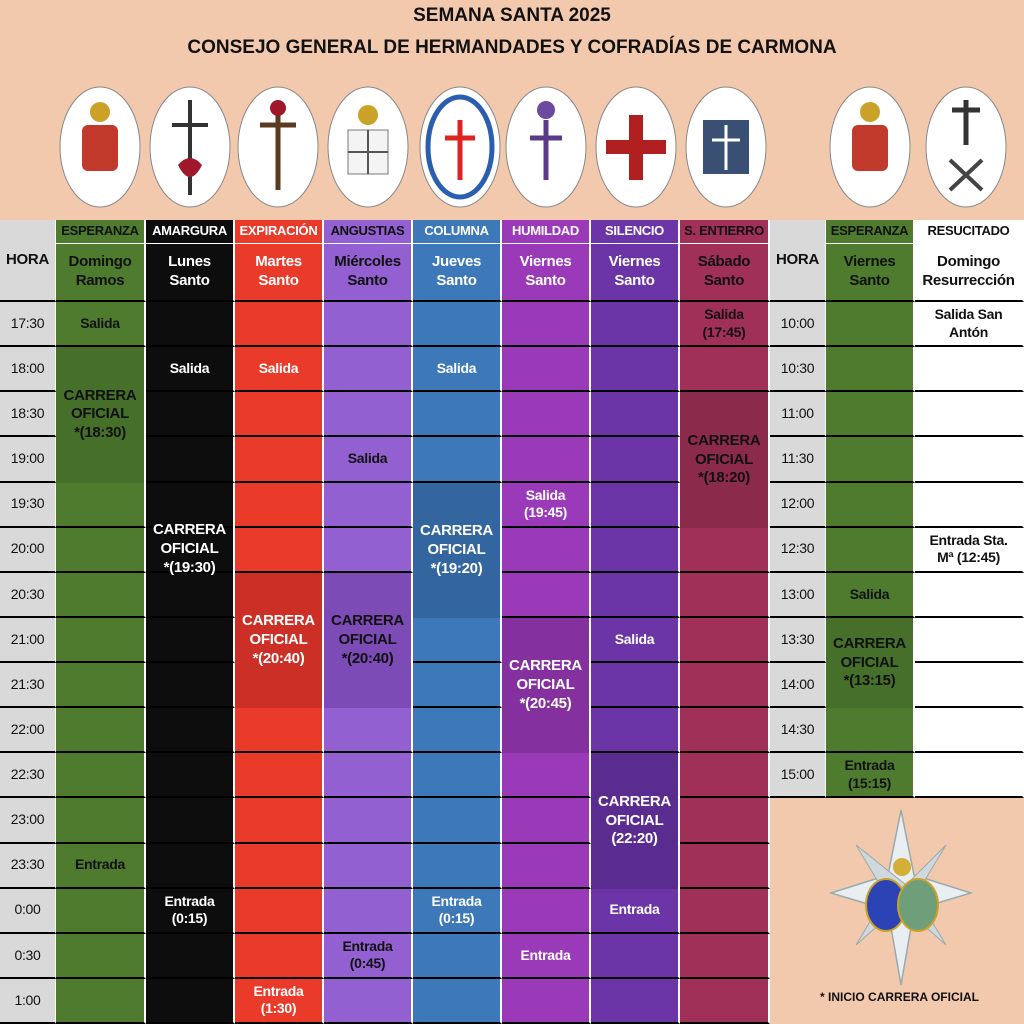 The height and width of the screenshot is (1024, 1024). I want to click on hour-cell: 15:00, so click(798, 776).